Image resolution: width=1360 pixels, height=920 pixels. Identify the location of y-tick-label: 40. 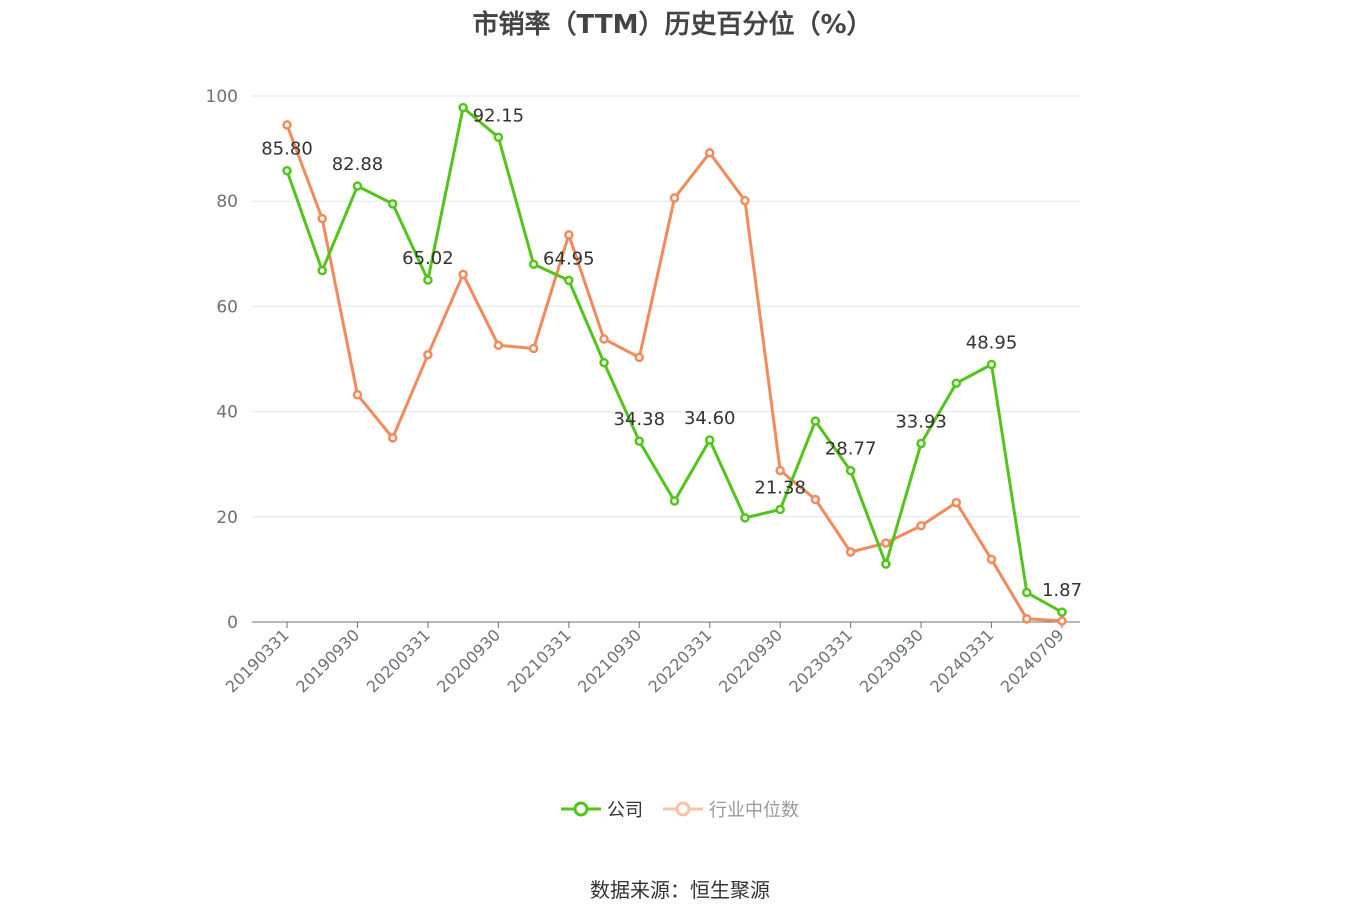
(227, 413).